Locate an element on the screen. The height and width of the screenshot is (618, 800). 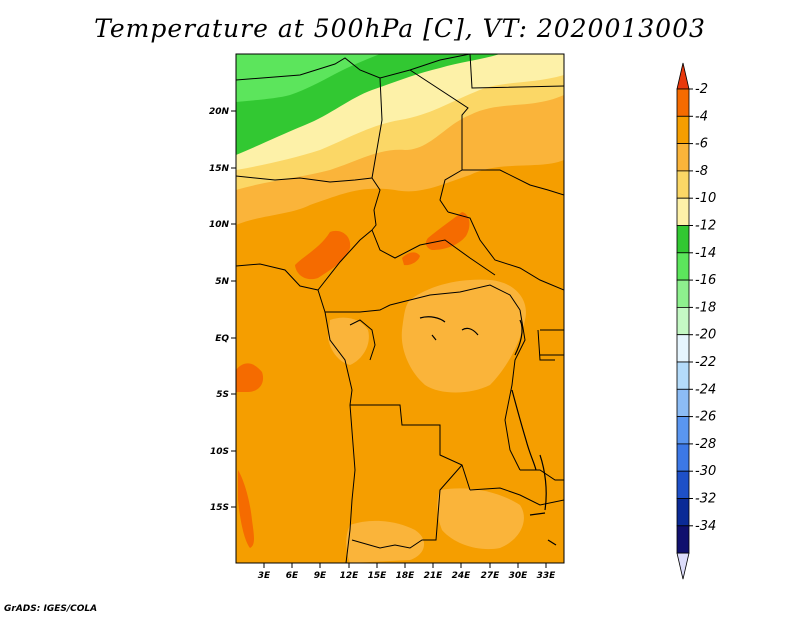
colorbar-bottom-triangle is located at coordinates (683, 566).